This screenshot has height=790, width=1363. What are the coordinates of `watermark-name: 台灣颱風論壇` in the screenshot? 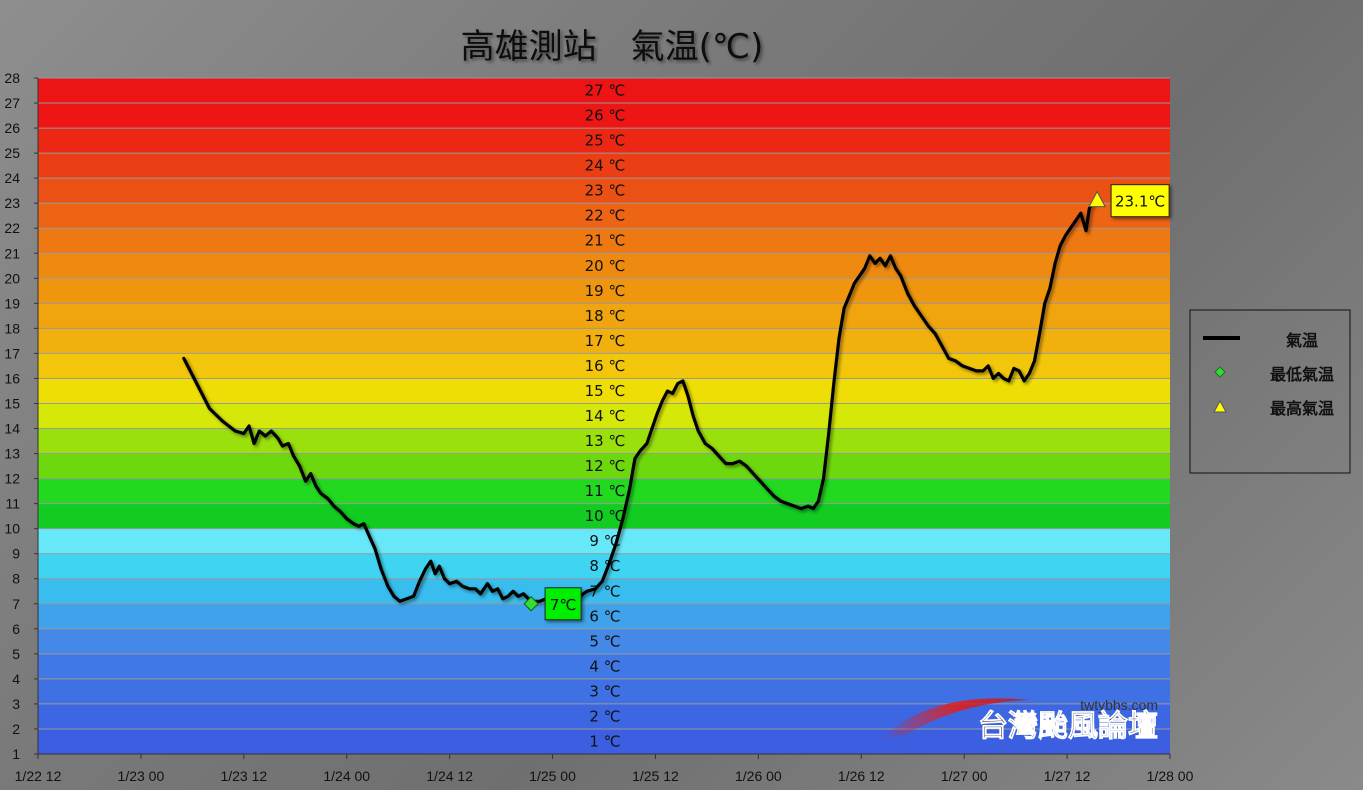 It's located at (1068, 726).